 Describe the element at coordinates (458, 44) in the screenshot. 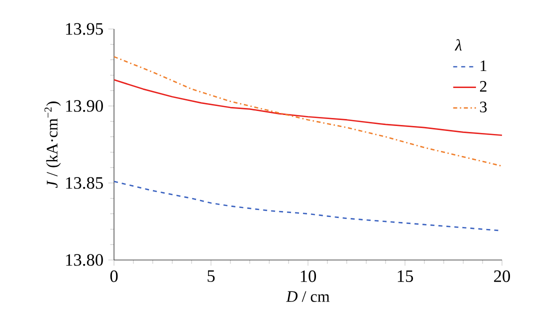

I see `legend-title: λ` at that location.